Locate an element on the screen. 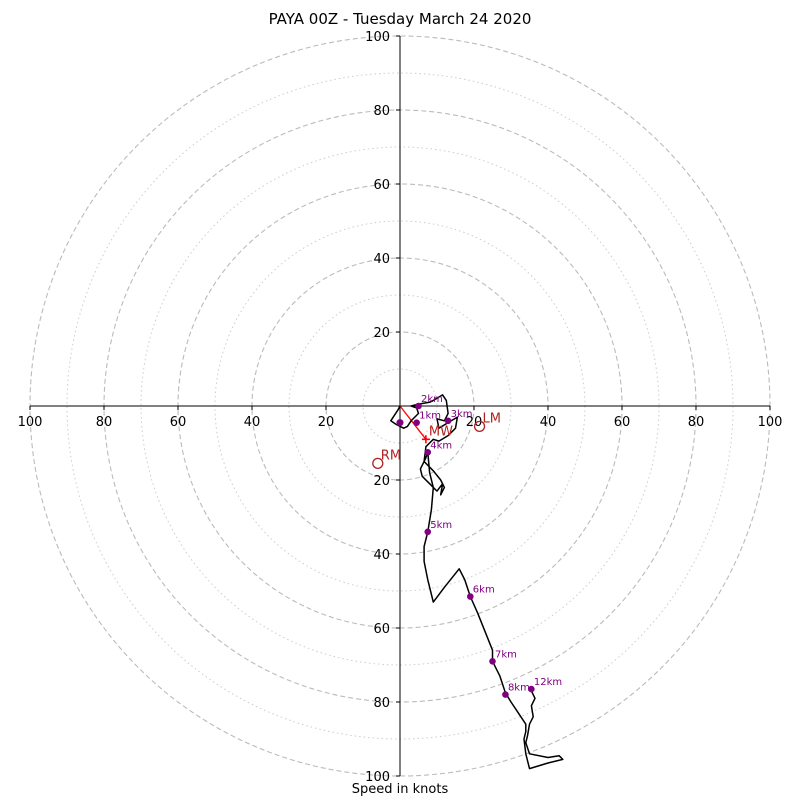 Image resolution: width=800 pixels, height=800 pixels. surface-point is located at coordinates (400, 423).